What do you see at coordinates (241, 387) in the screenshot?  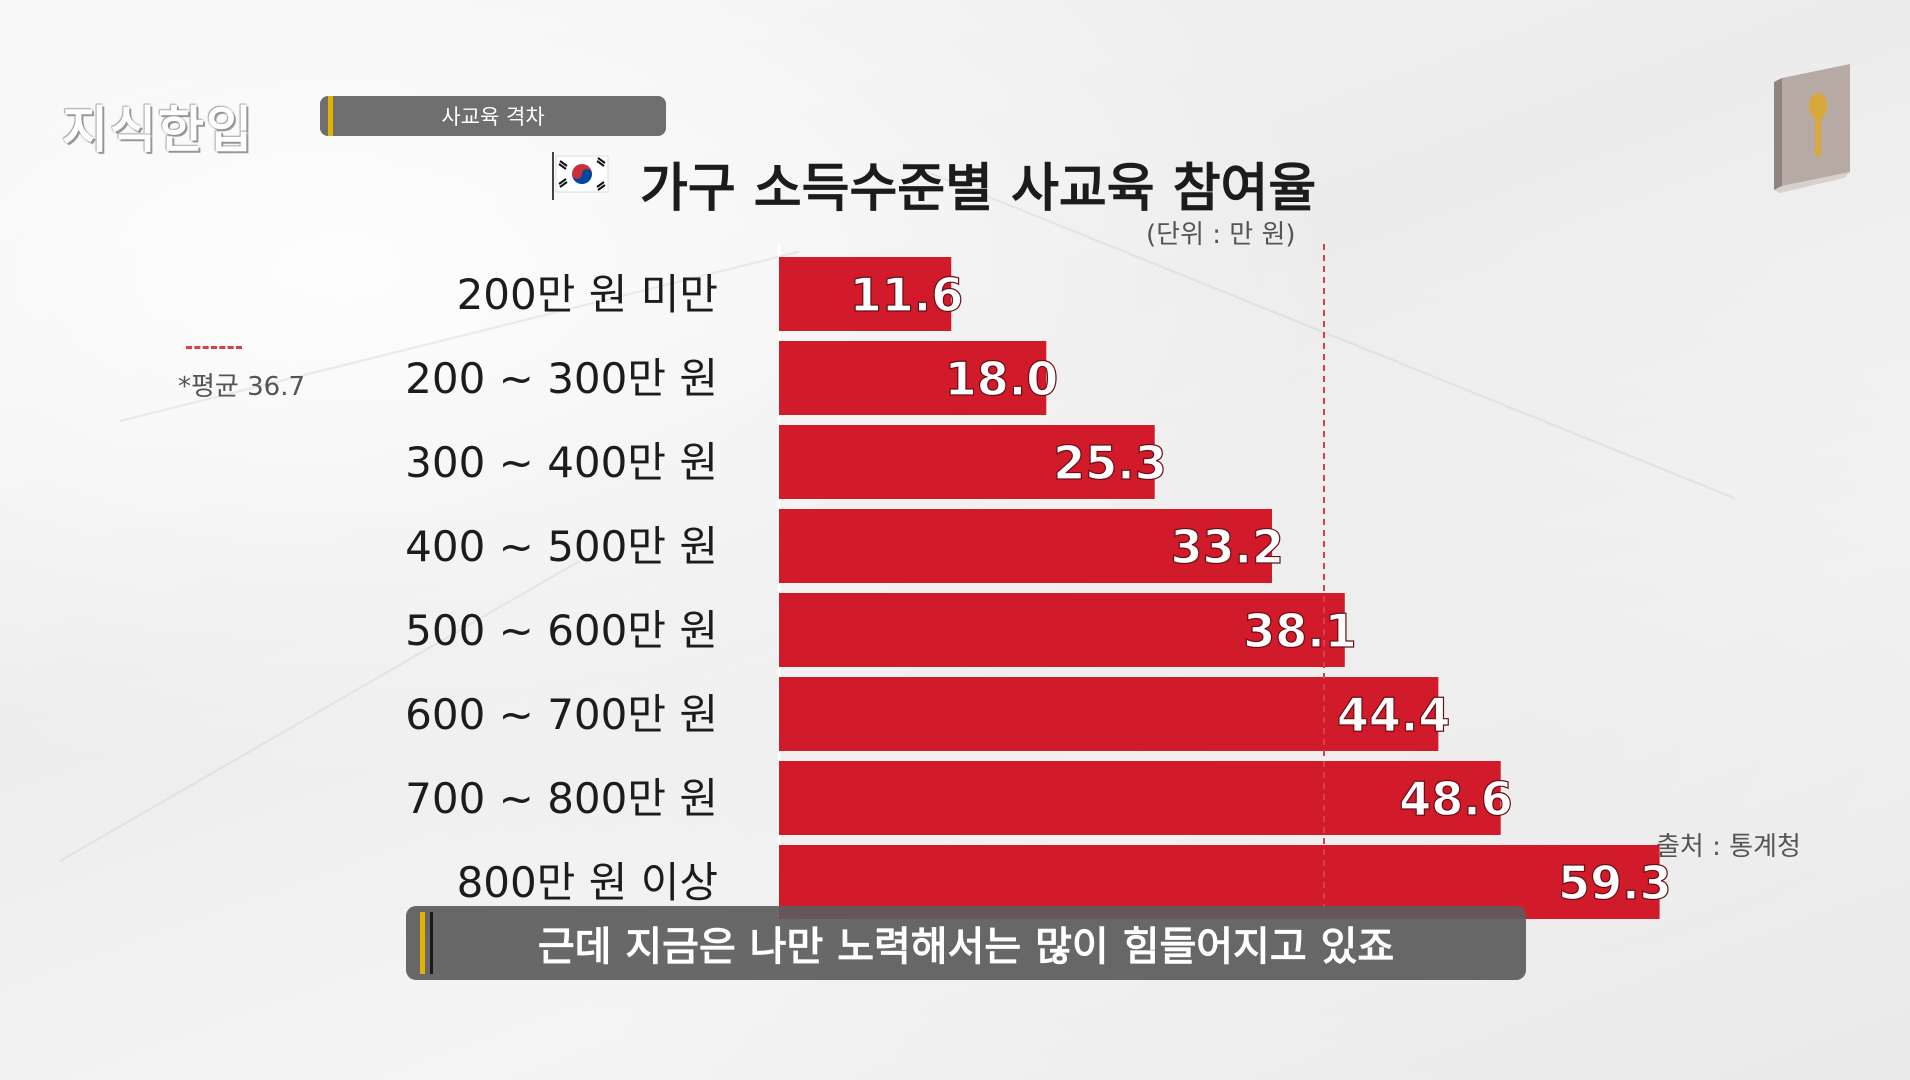 I see `average-legend-label: *평균 36.7` at bounding box center [241, 387].